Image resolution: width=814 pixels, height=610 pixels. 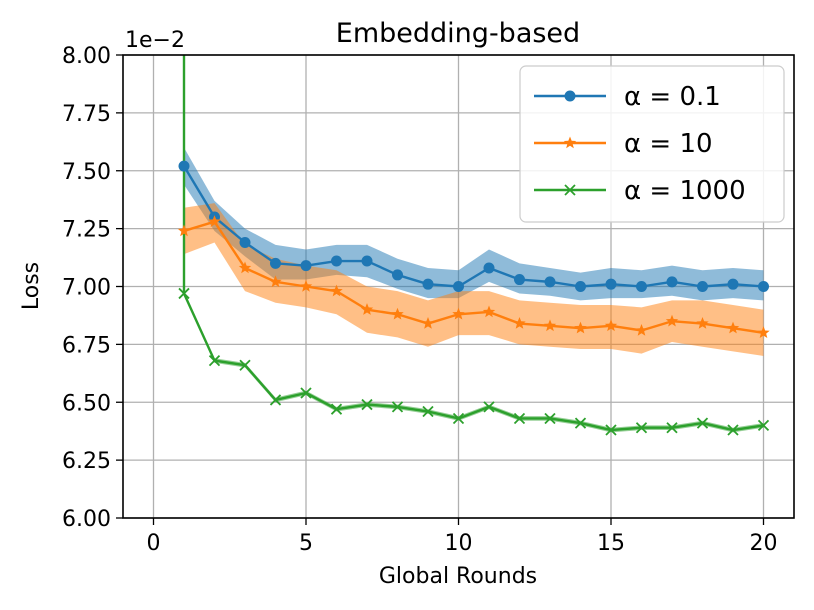 I want to click on y-tick-label: 7.00, so click(x=86, y=288).